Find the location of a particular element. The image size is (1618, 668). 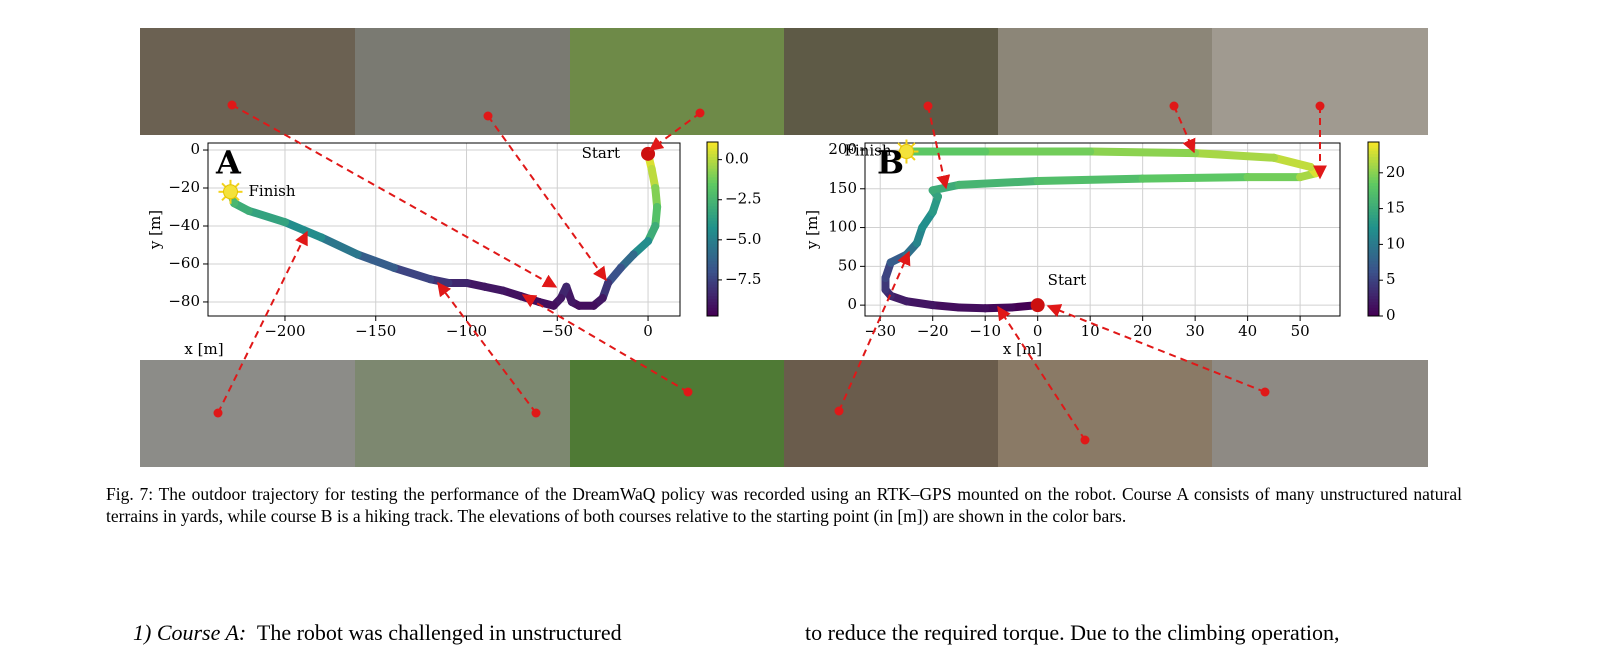

x-axis-label: x [m] is located at coordinates (203, 349).